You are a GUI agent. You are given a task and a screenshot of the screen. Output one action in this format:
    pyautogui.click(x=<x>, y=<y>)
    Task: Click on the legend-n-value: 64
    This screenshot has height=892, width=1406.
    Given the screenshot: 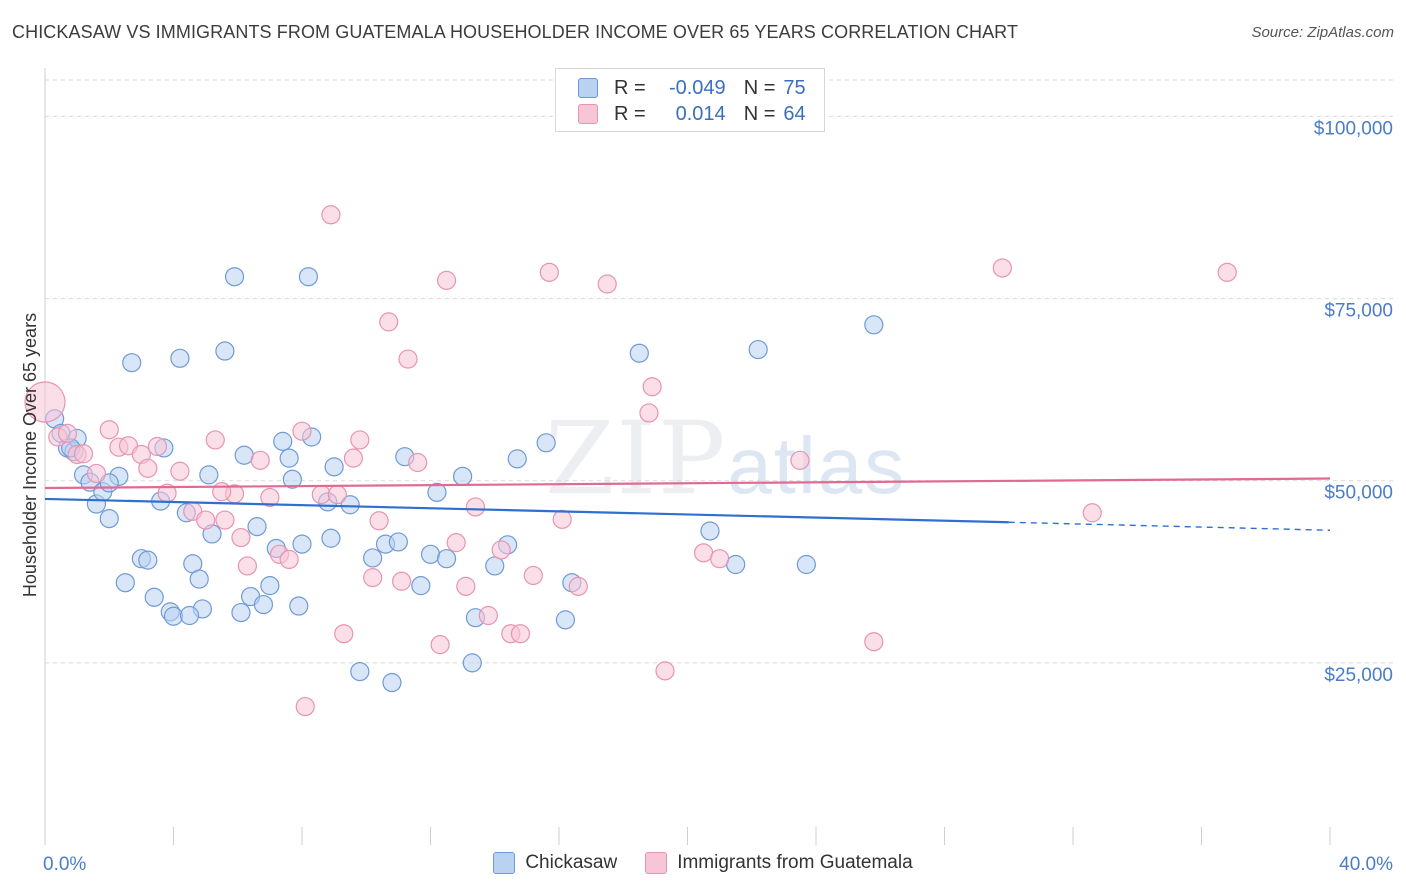 What is the action you would take?
    pyautogui.click(x=794, y=113)
    